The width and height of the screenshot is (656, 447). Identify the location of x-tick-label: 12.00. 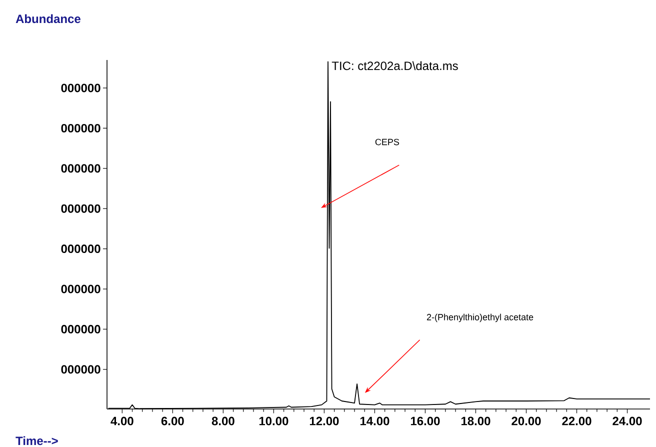
(324, 421).